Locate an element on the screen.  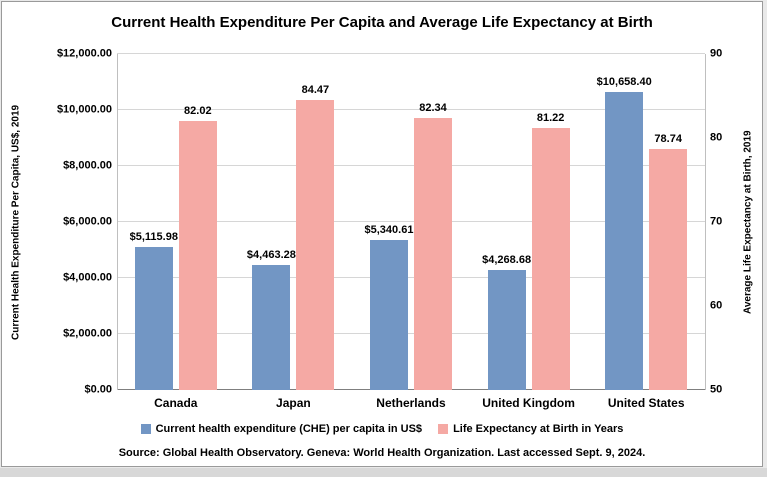
bar-group: $5,340.61 82.34 is located at coordinates (411, 222).